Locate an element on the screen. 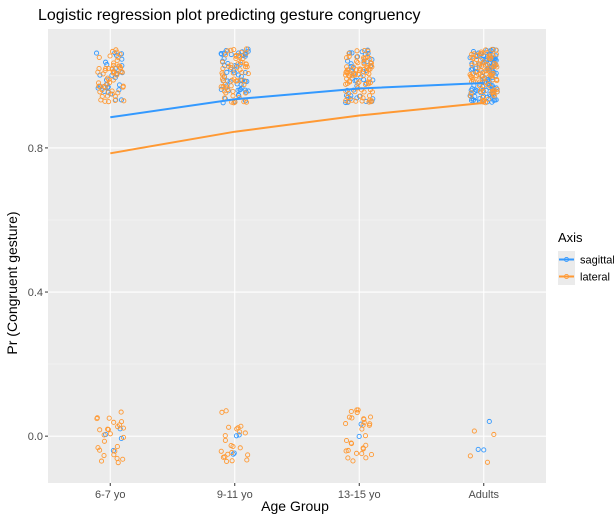 The width and height of the screenshot is (614, 518). fitted-line-sagittal is located at coordinates (297, 100).